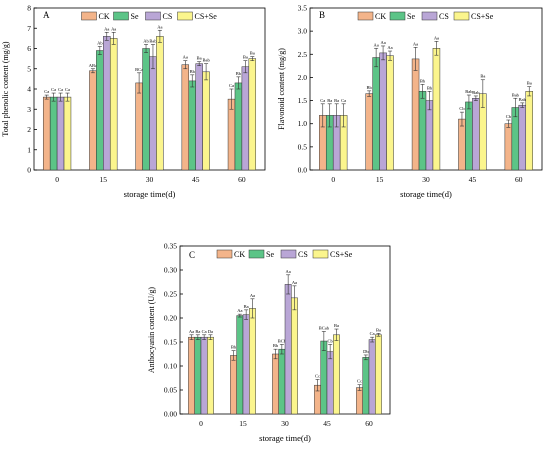 This screenshot has height=454, width=550. What do you see at coordinates (303, 31) in the screenshot?
I see `y-tick-label: 3.0` at bounding box center [303, 31].